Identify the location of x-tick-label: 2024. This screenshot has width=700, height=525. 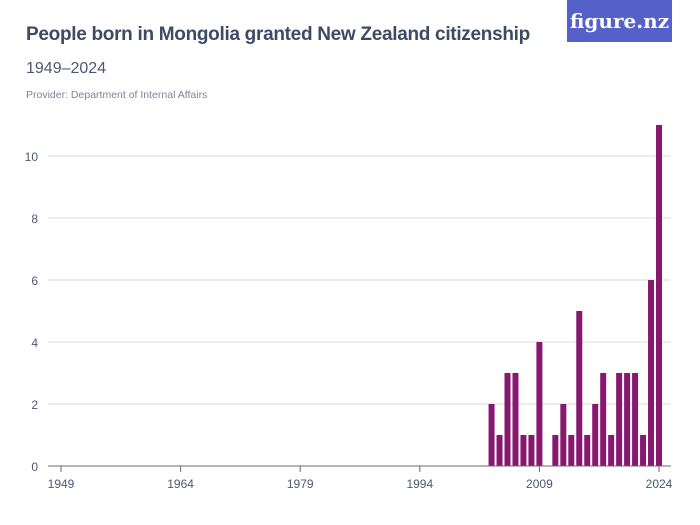
(659, 484).